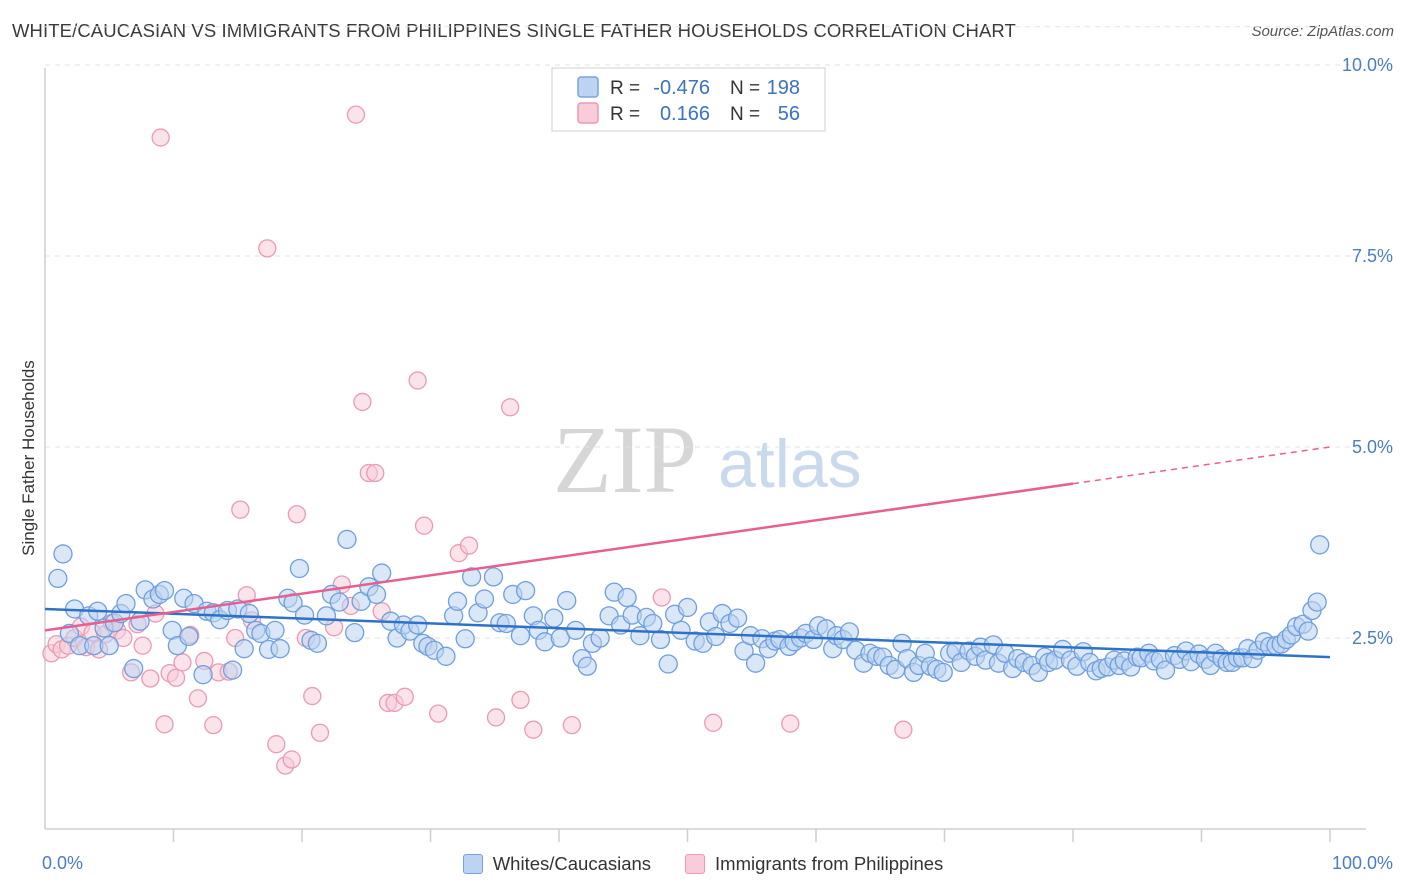  I want to click on stats-box: R = -0.476 N = 198 R = 0.166 N = 56, so click(688, 99).